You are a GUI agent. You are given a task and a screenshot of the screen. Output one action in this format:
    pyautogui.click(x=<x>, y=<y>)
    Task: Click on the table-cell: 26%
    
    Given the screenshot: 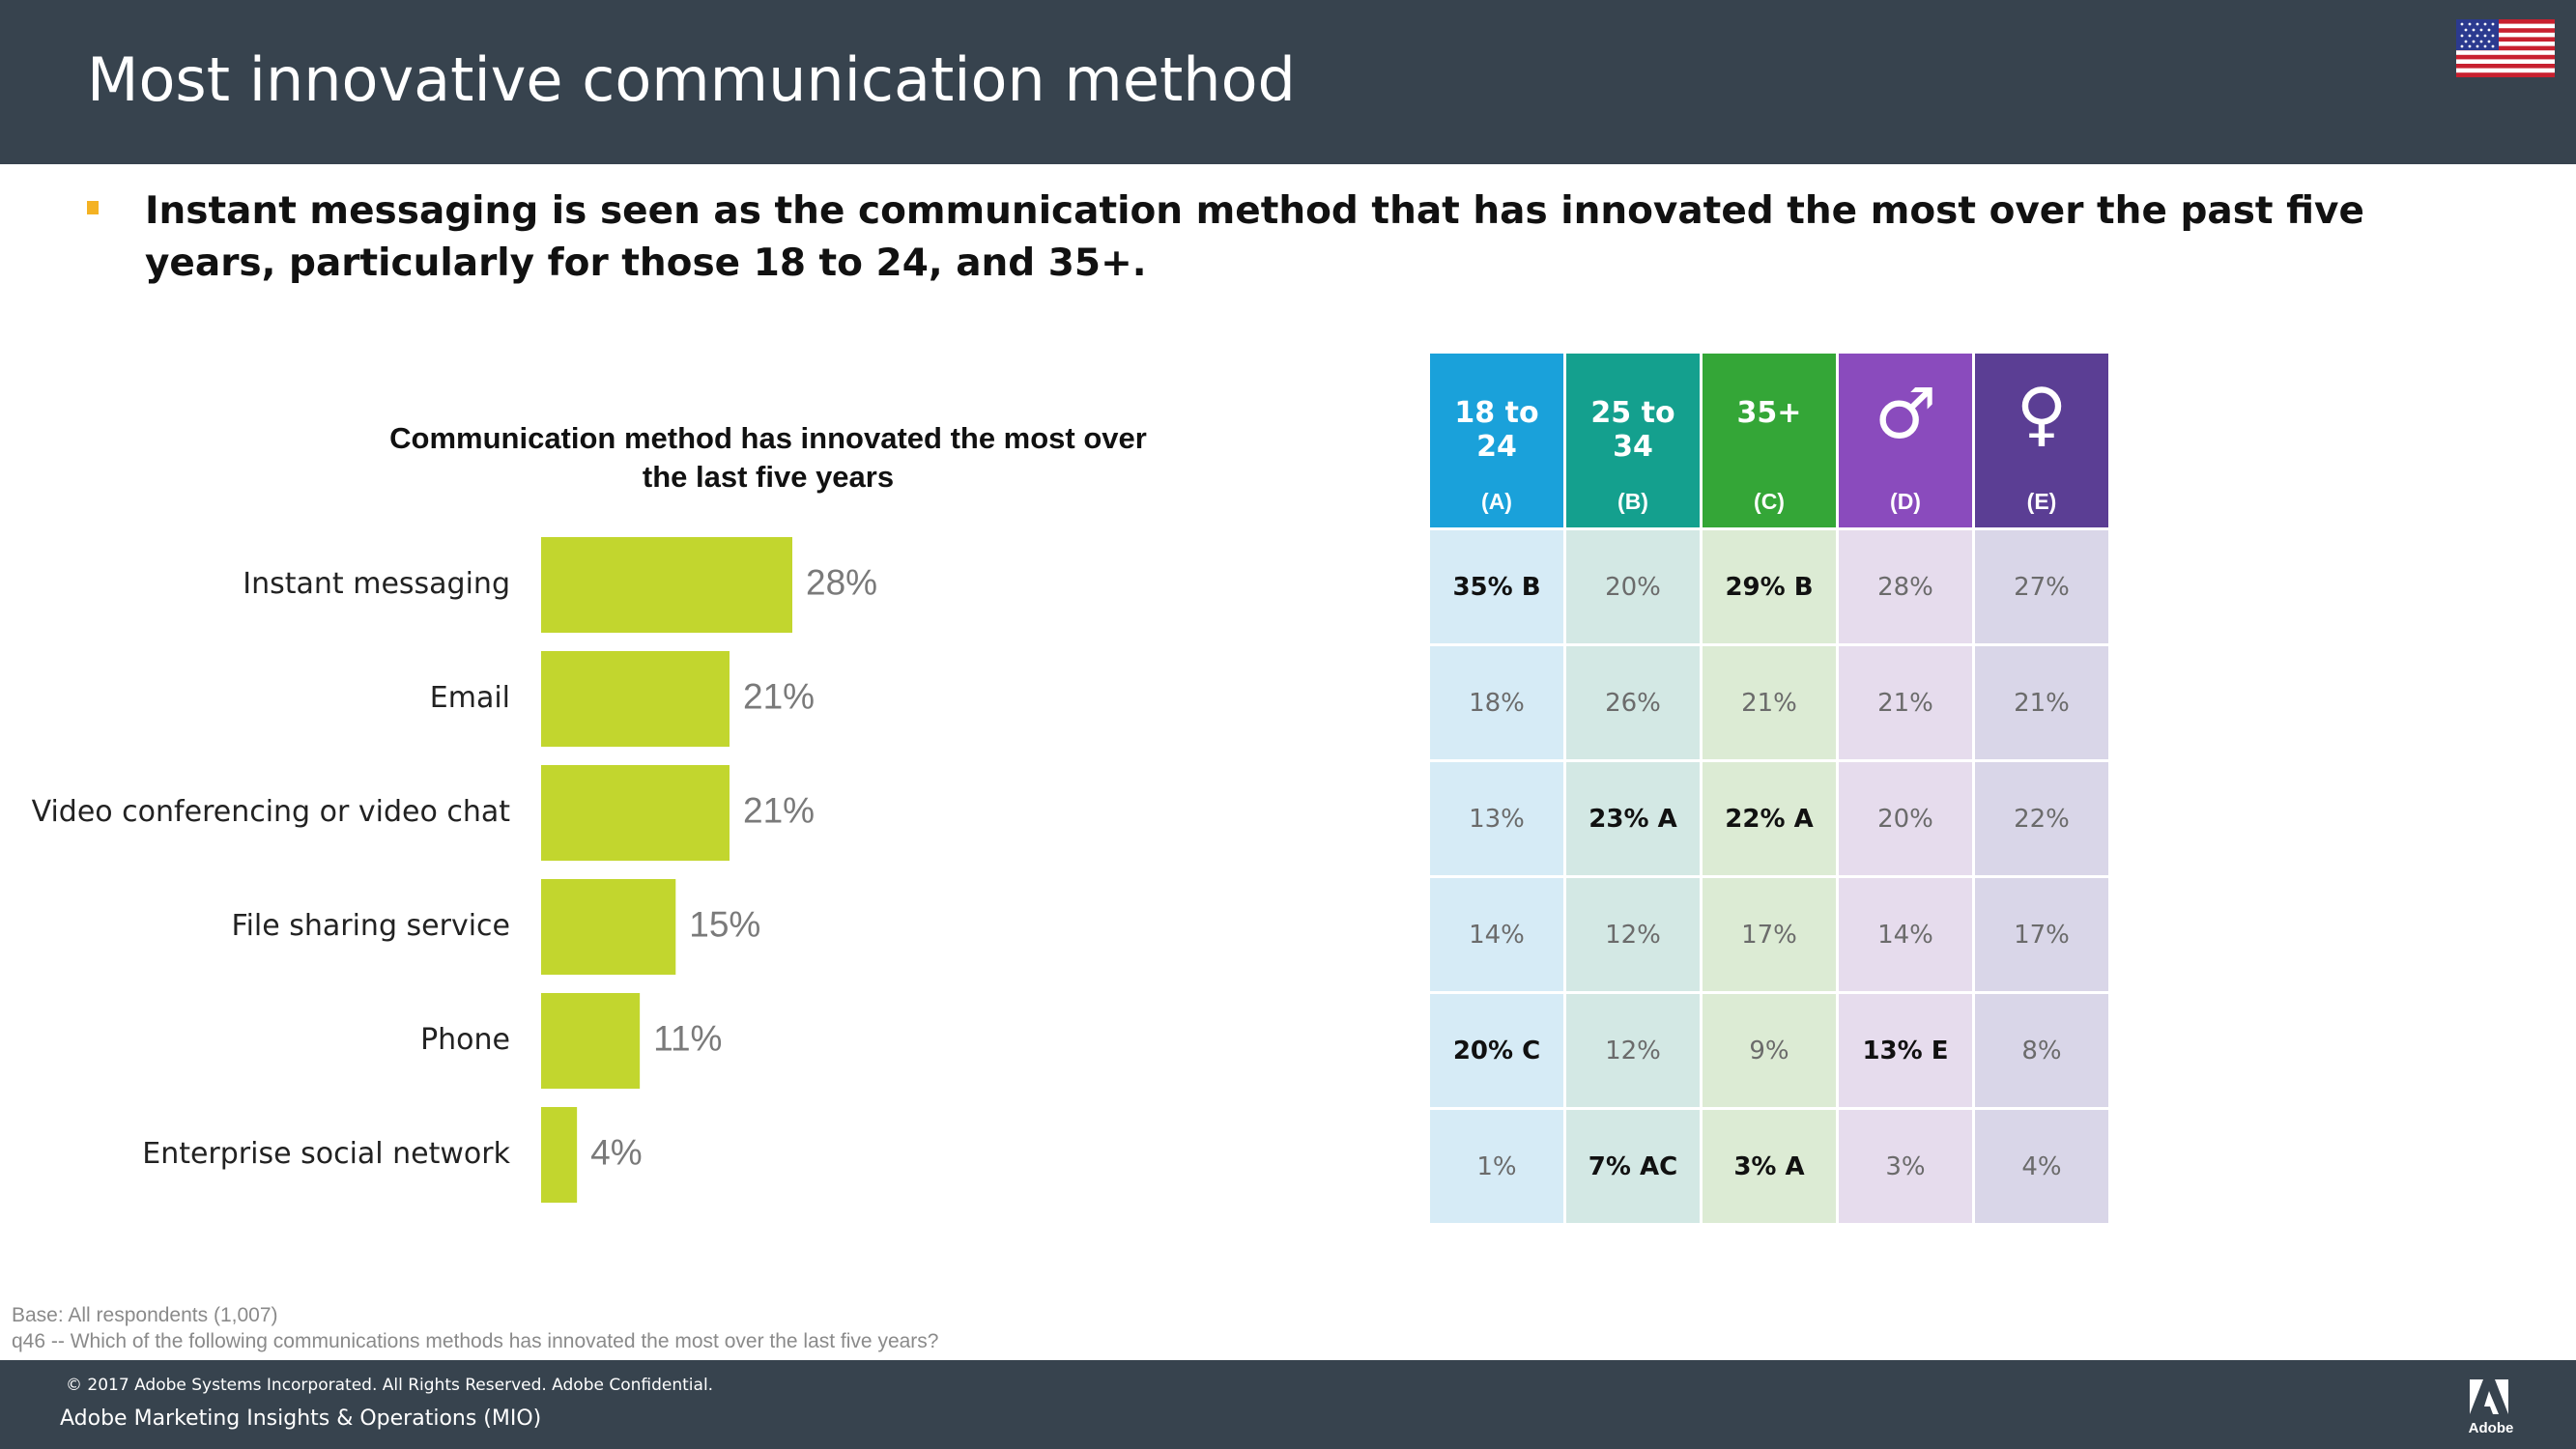 What is the action you would take?
    pyautogui.click(x=1633, y=702)
    